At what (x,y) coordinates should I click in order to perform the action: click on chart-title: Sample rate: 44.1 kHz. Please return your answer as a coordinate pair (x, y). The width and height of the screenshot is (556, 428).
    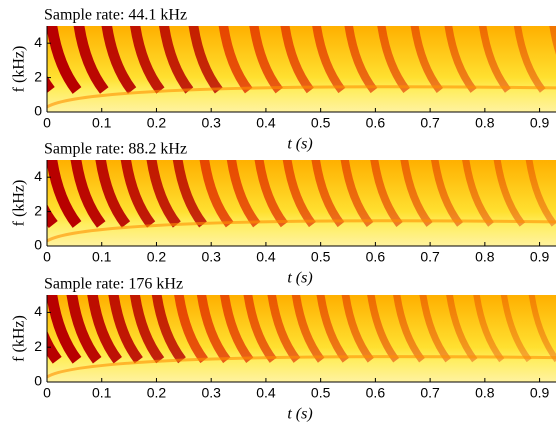
    Looking at the image, I should click on (115, 15).